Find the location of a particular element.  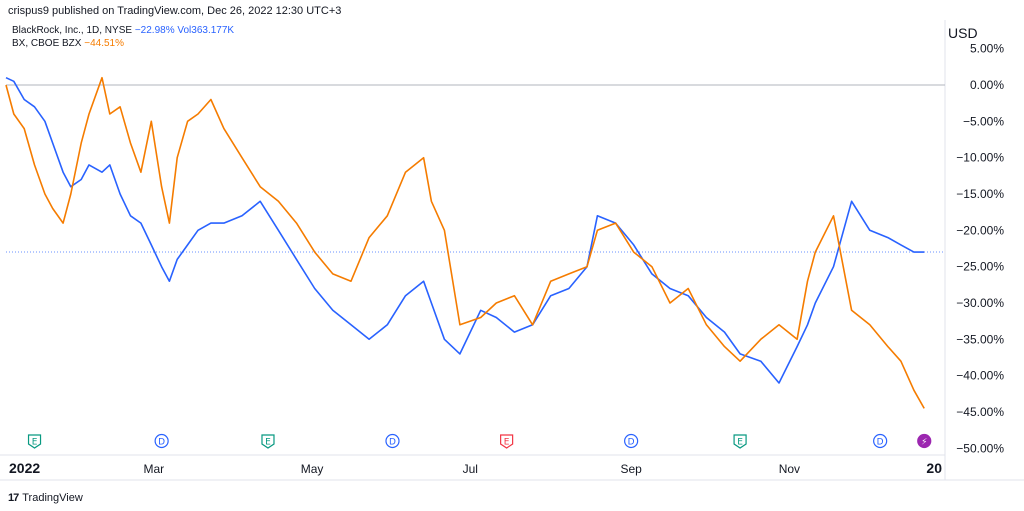

y-tick-label: −20.00% is located at coordinates (980, 230).